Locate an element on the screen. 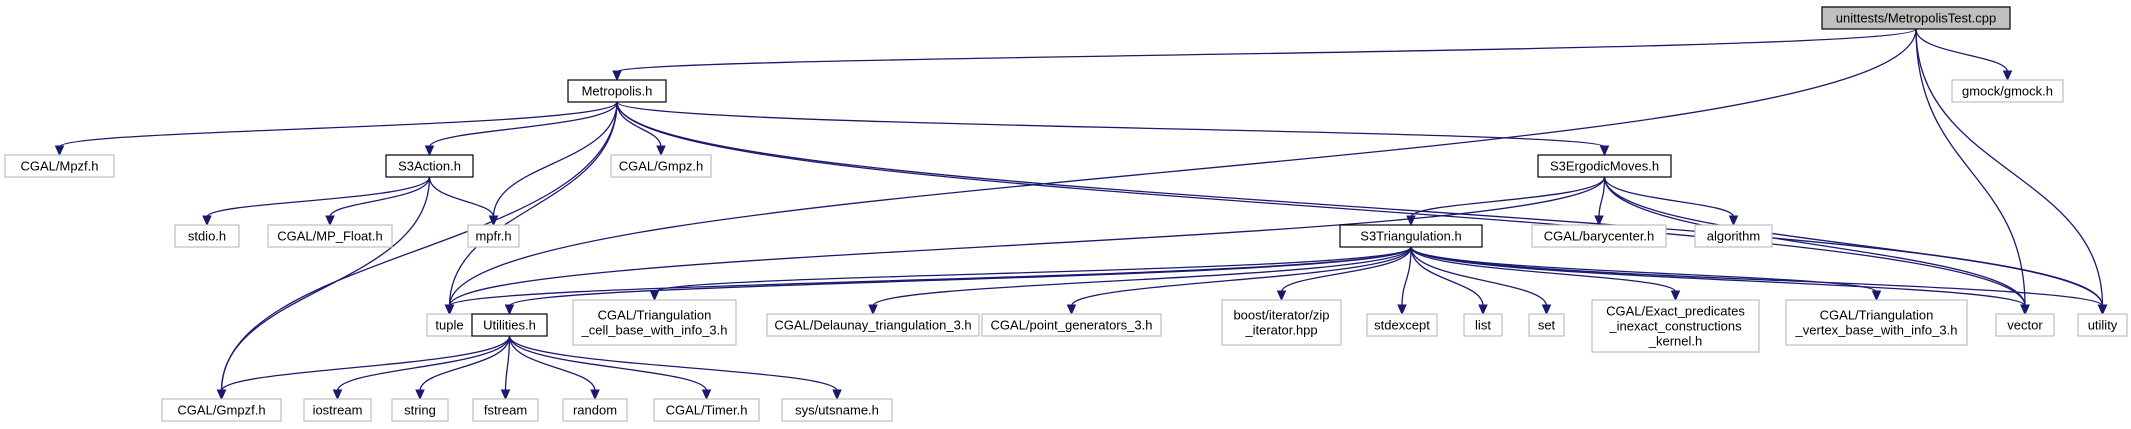 This screenshot has height=429, width=2131. node-metropolis: Metropolis.h is located at coordinates (617, 91).